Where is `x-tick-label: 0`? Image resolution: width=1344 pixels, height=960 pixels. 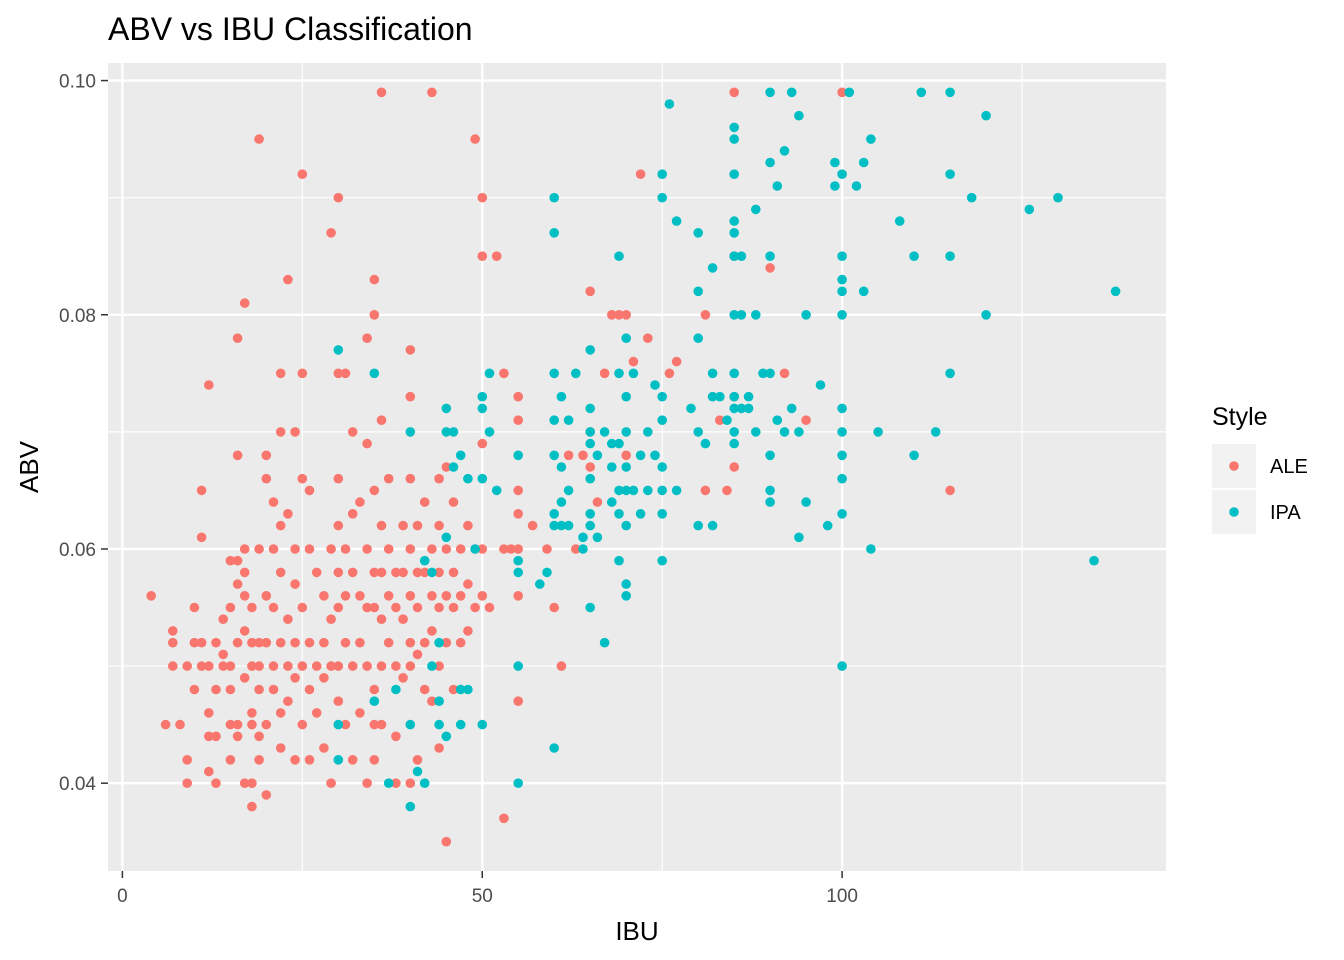 x-tick-label: 0 is located at coordinates (122, 896).